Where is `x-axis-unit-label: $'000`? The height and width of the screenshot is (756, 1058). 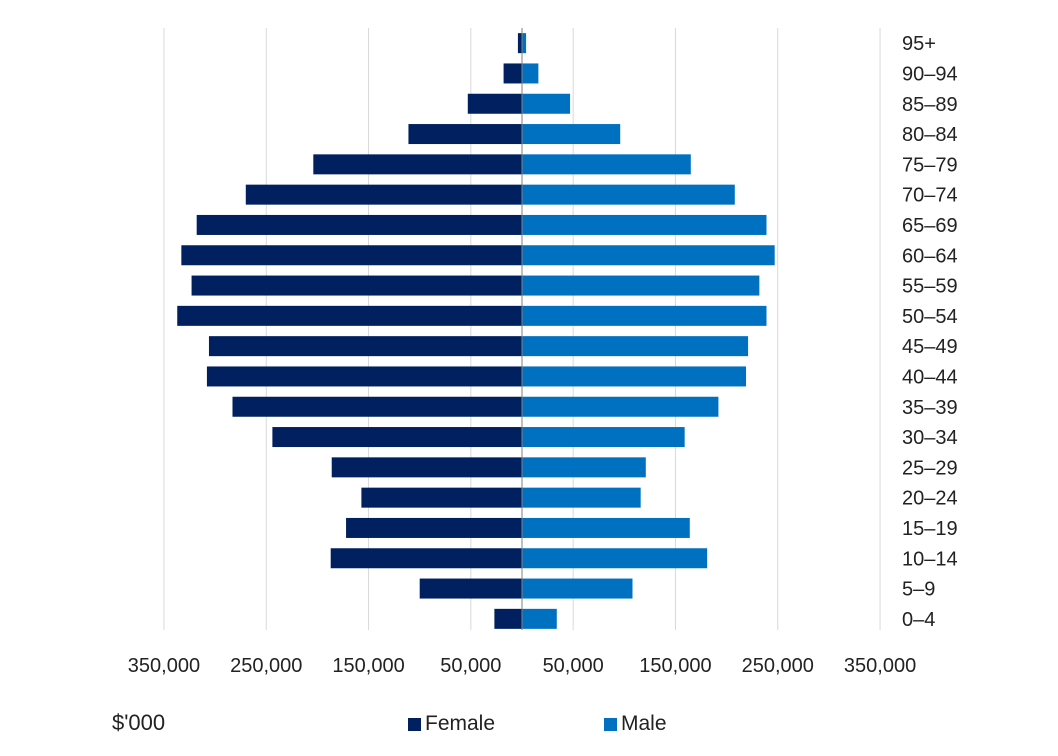
x-axis-unit-label: $'000 is located at coordinates (139, 722).